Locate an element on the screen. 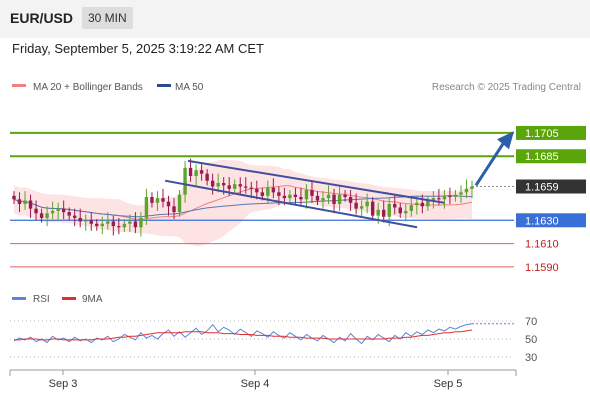  level-badge-1.1630 is located at coordinates (551, 220).